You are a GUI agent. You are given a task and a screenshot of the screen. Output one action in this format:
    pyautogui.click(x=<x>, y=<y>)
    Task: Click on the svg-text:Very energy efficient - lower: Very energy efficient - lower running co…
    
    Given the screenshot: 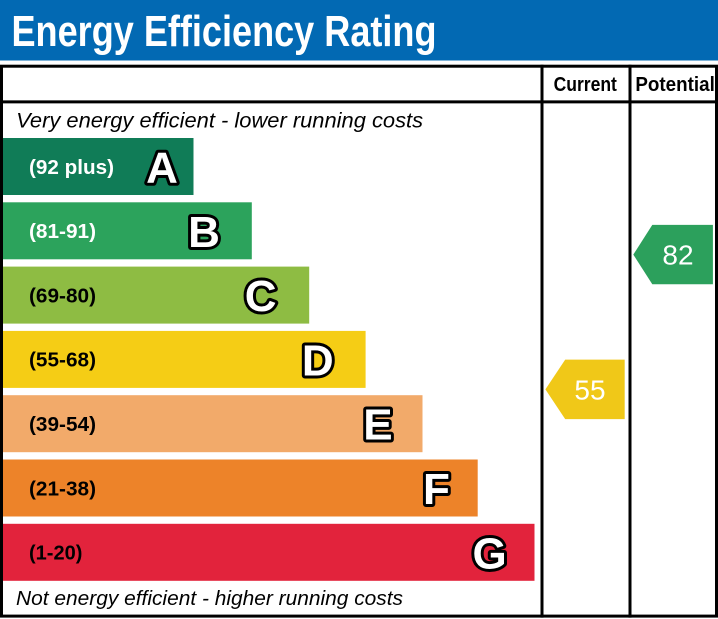 What is the action you would take?
    pyautogui.click(x=220, y=121)
    